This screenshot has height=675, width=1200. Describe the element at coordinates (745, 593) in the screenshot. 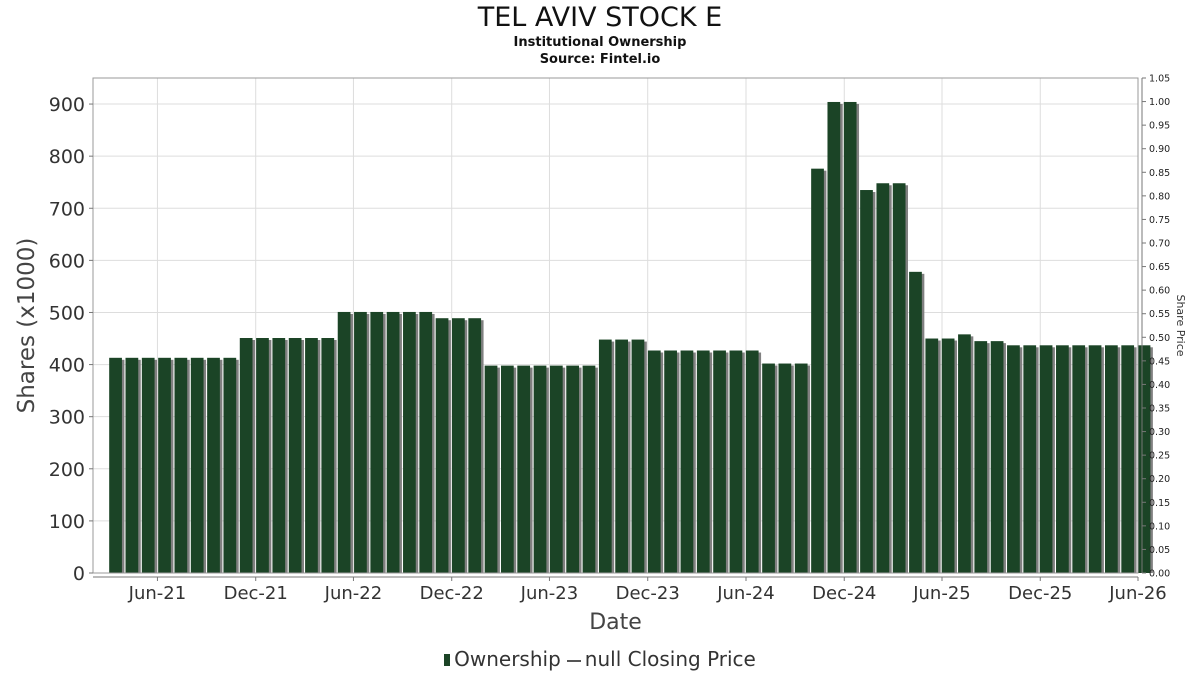

I see `x-tick-label: Jun-24` at that location.